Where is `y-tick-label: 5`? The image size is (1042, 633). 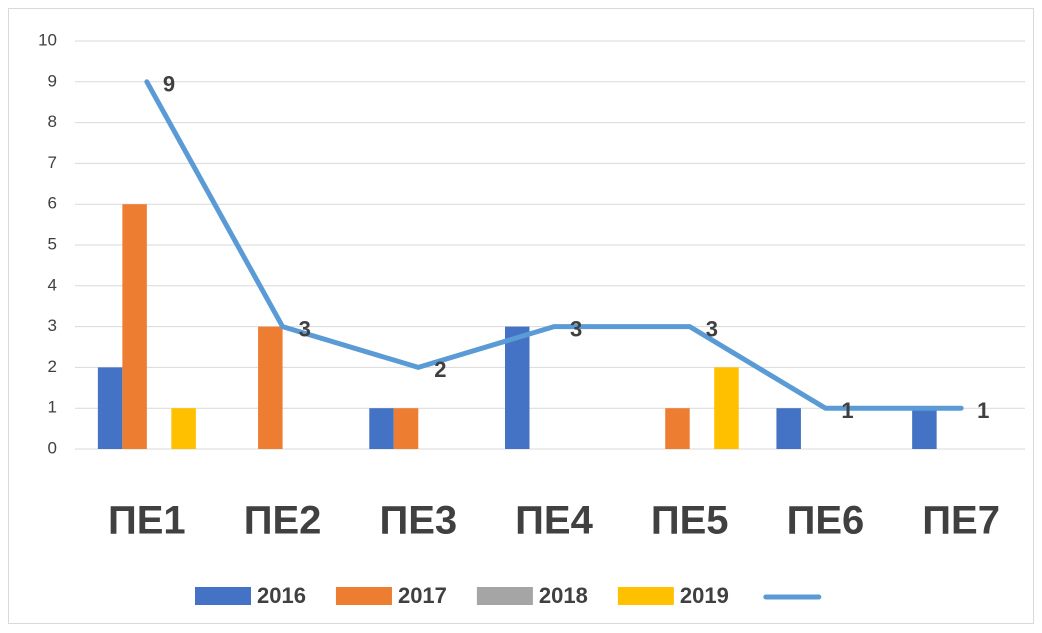
y-tick-label: 5 is located at coordinates (52, 243).